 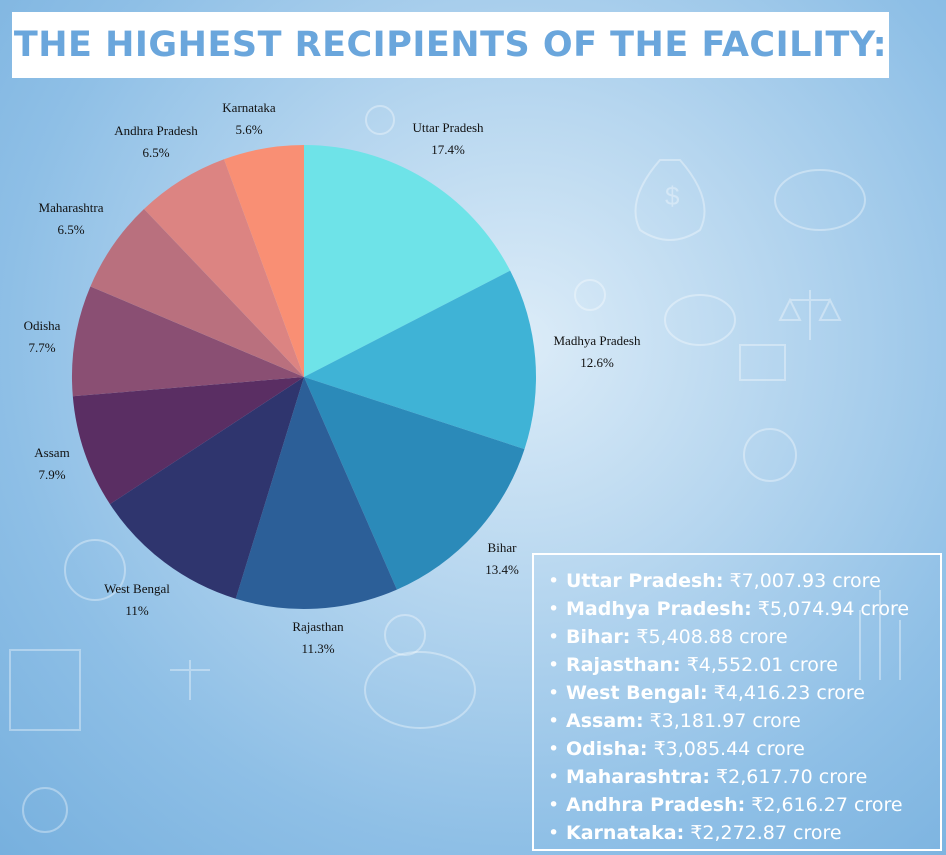 What do you see at coordinates (502, 569) in the screenshot?
I see `slice-percent-label: 13.4%` at bounding box center [502, 569].